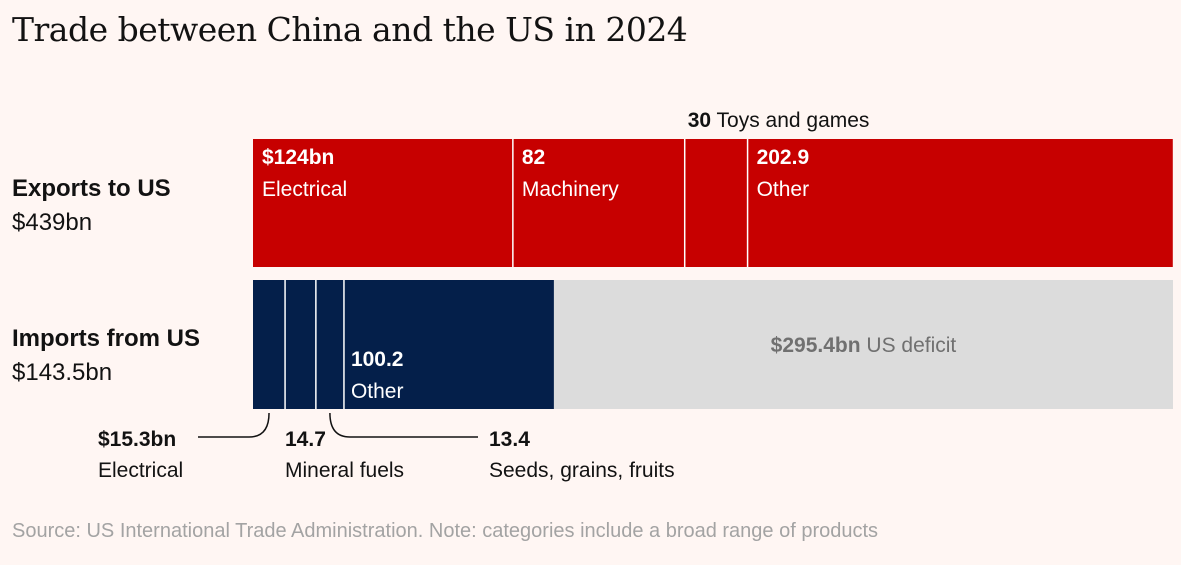  I want to click on chart-title: Trade between China and the US in 2024, so click(350, 29).